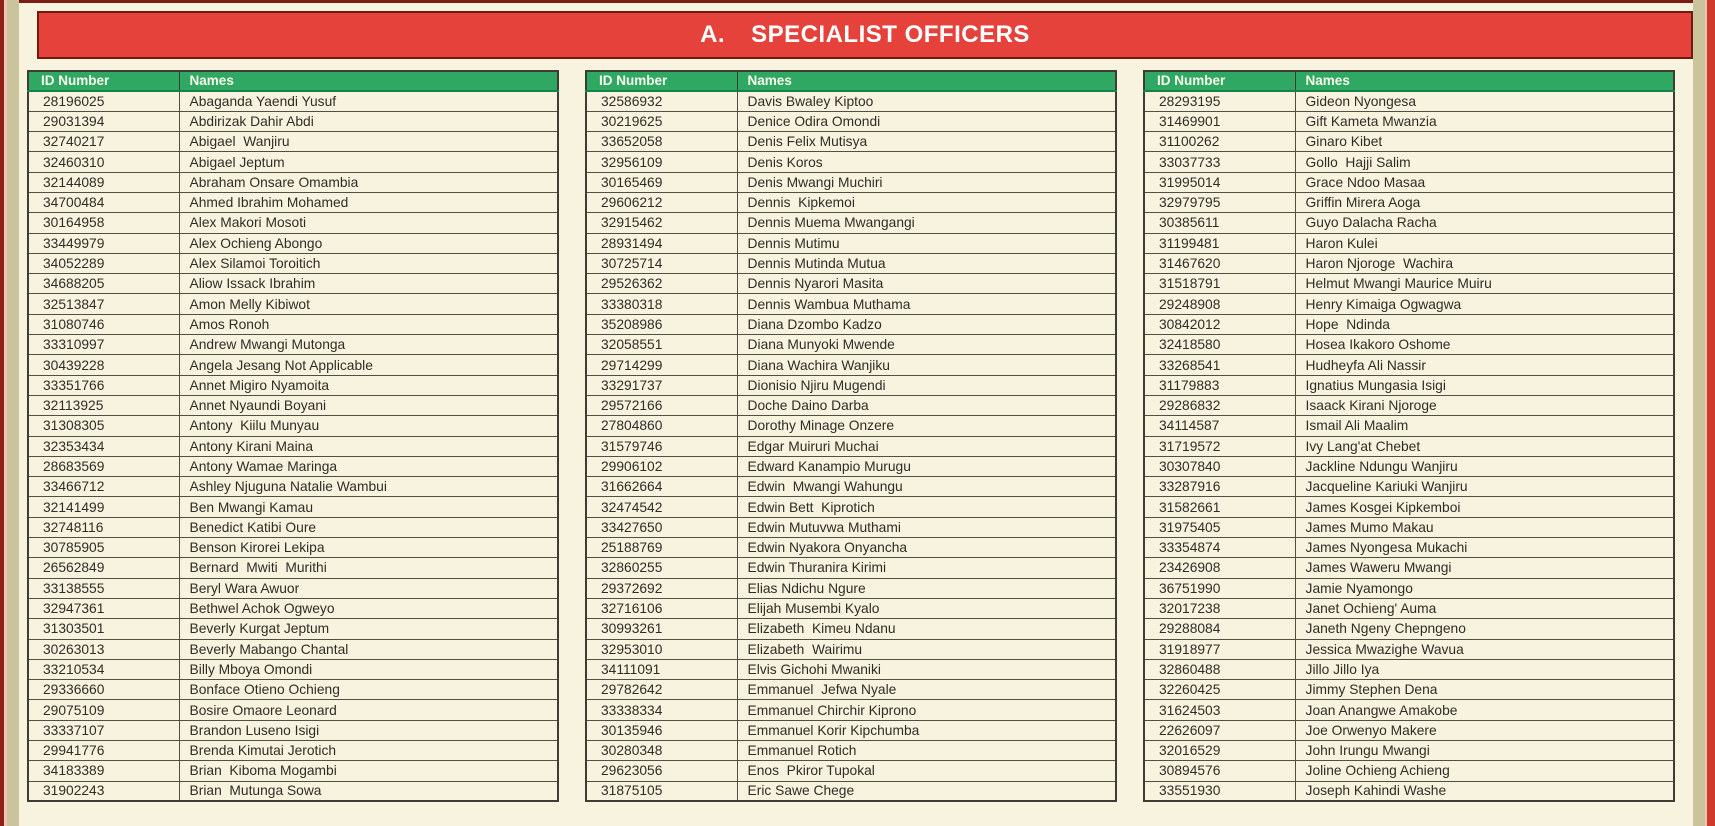 The image size is (1715, 826). What do you see at coordinates (1484, 345) in the screenshot?
I see `name-cell: Hosea Ikakoro Oshome` at bounding box center [1484, 345].